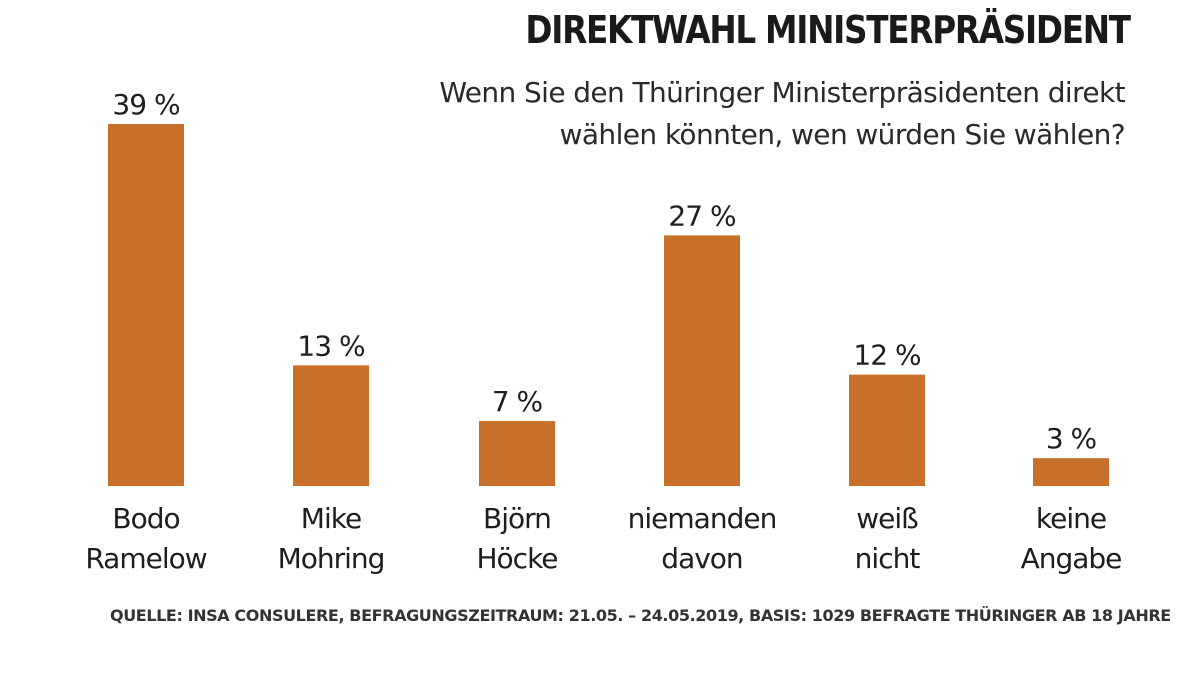 This screenshot has width=1200, height=675. I want to click on category-label-2-1: Höcke, so click(516, 558).